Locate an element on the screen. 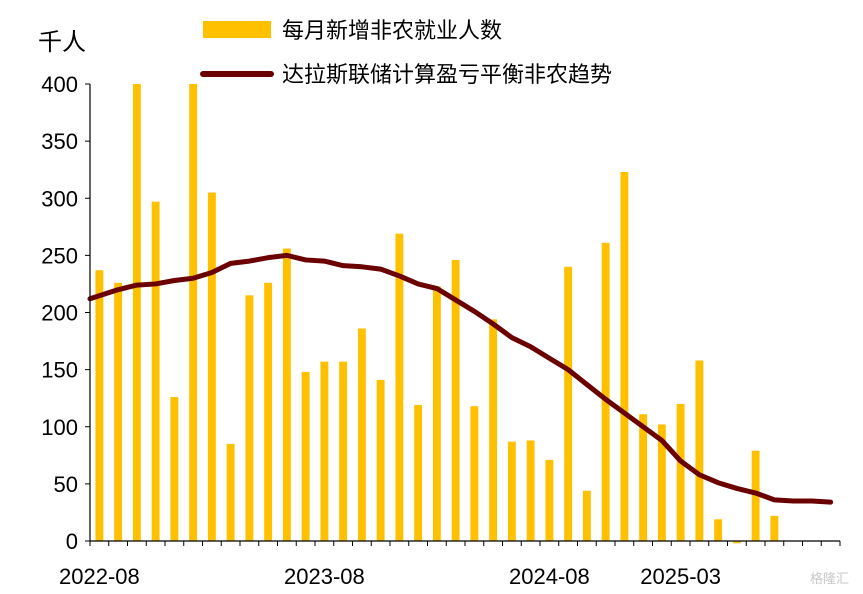 The height and width of the screenshot is (594, 863). y-tick-label: 100 is located at coordinates (59, 427).